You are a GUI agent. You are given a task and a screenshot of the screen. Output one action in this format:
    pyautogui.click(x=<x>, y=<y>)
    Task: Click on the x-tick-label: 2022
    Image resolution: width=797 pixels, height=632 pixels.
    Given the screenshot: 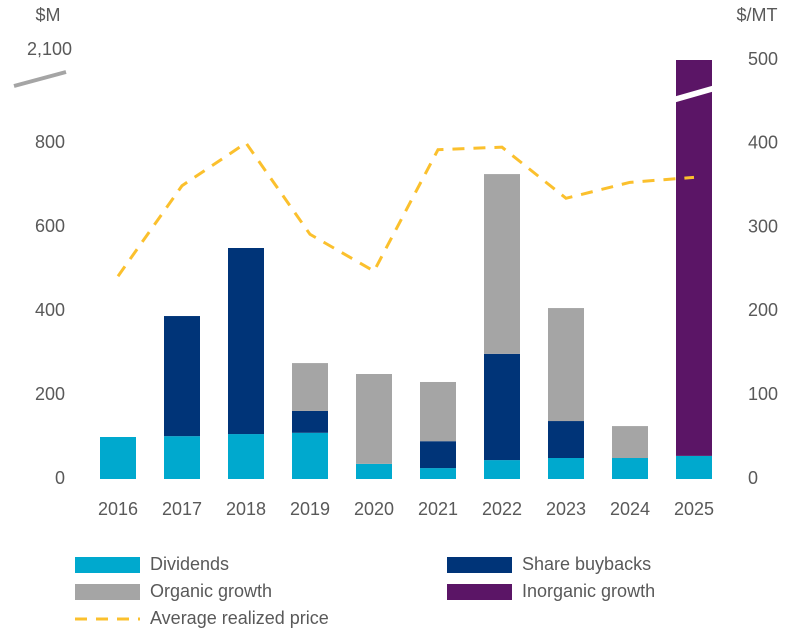 What is the action you would take?
    pyautogui.click(x=502, y=509)
    